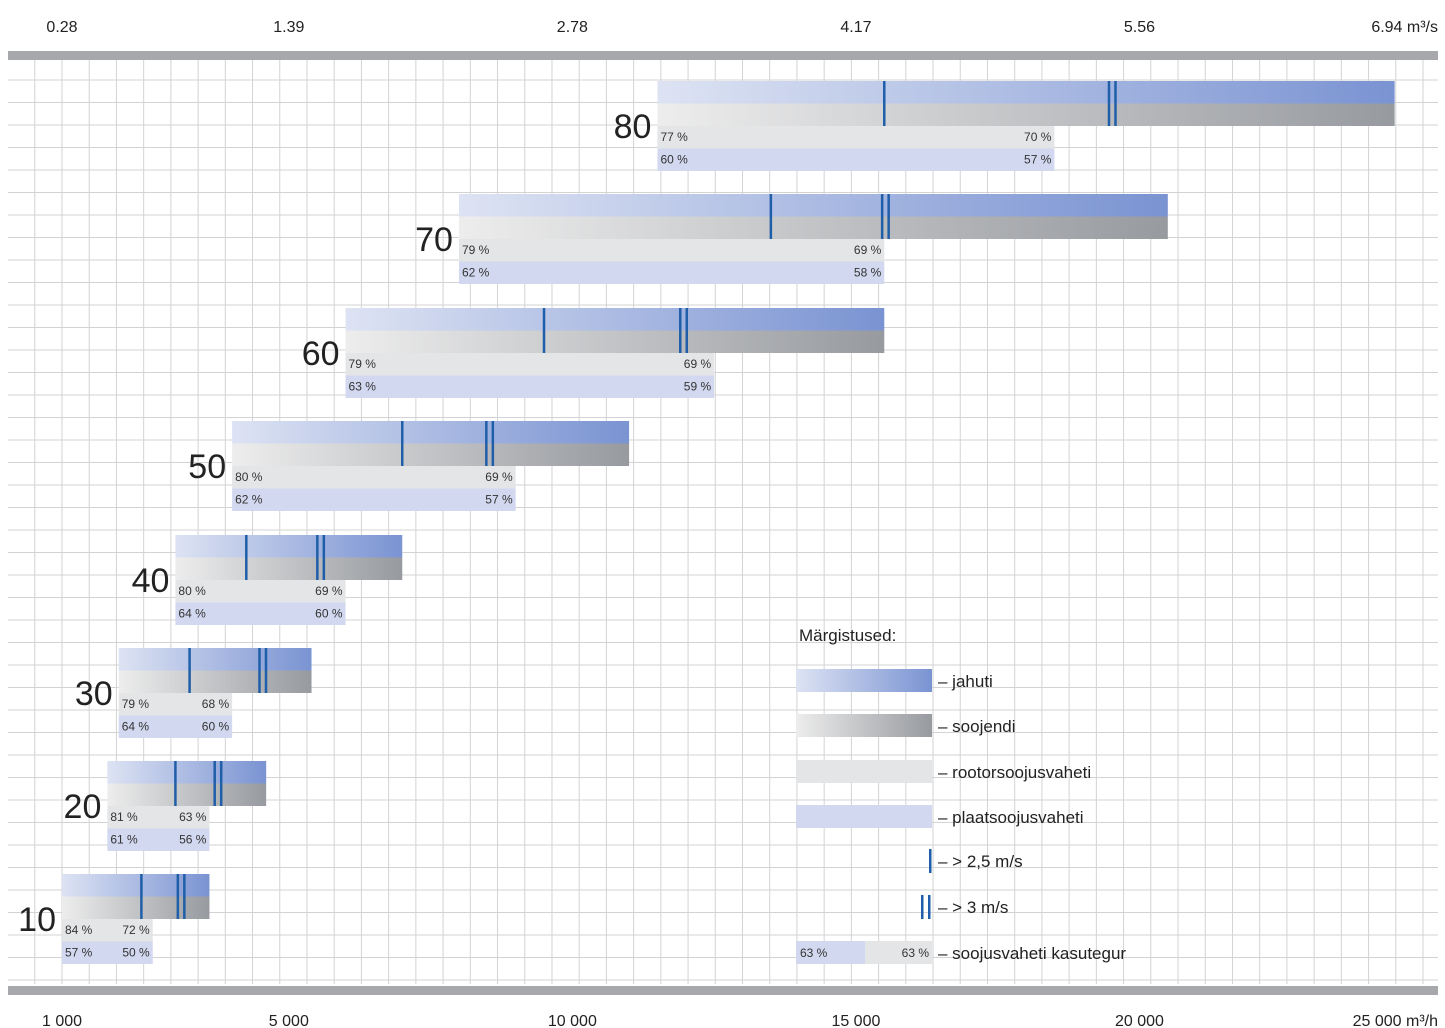 The height and width of the screenshot is (1028, 1445). What do you see at coordinates (321, 354) in the screenshot?
I see `unit-size-label: 60` at bounding box center [321, 354].